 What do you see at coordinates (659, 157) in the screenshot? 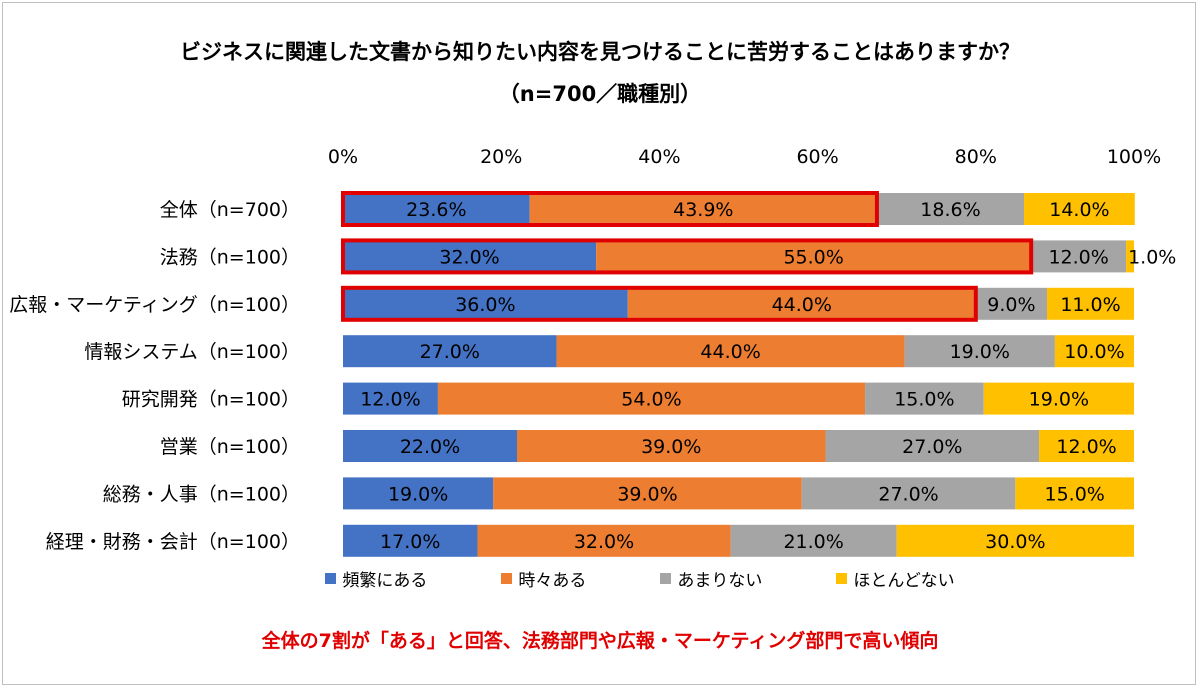
I see `x-tick-label: 40%` at bounding box center [659, 157].